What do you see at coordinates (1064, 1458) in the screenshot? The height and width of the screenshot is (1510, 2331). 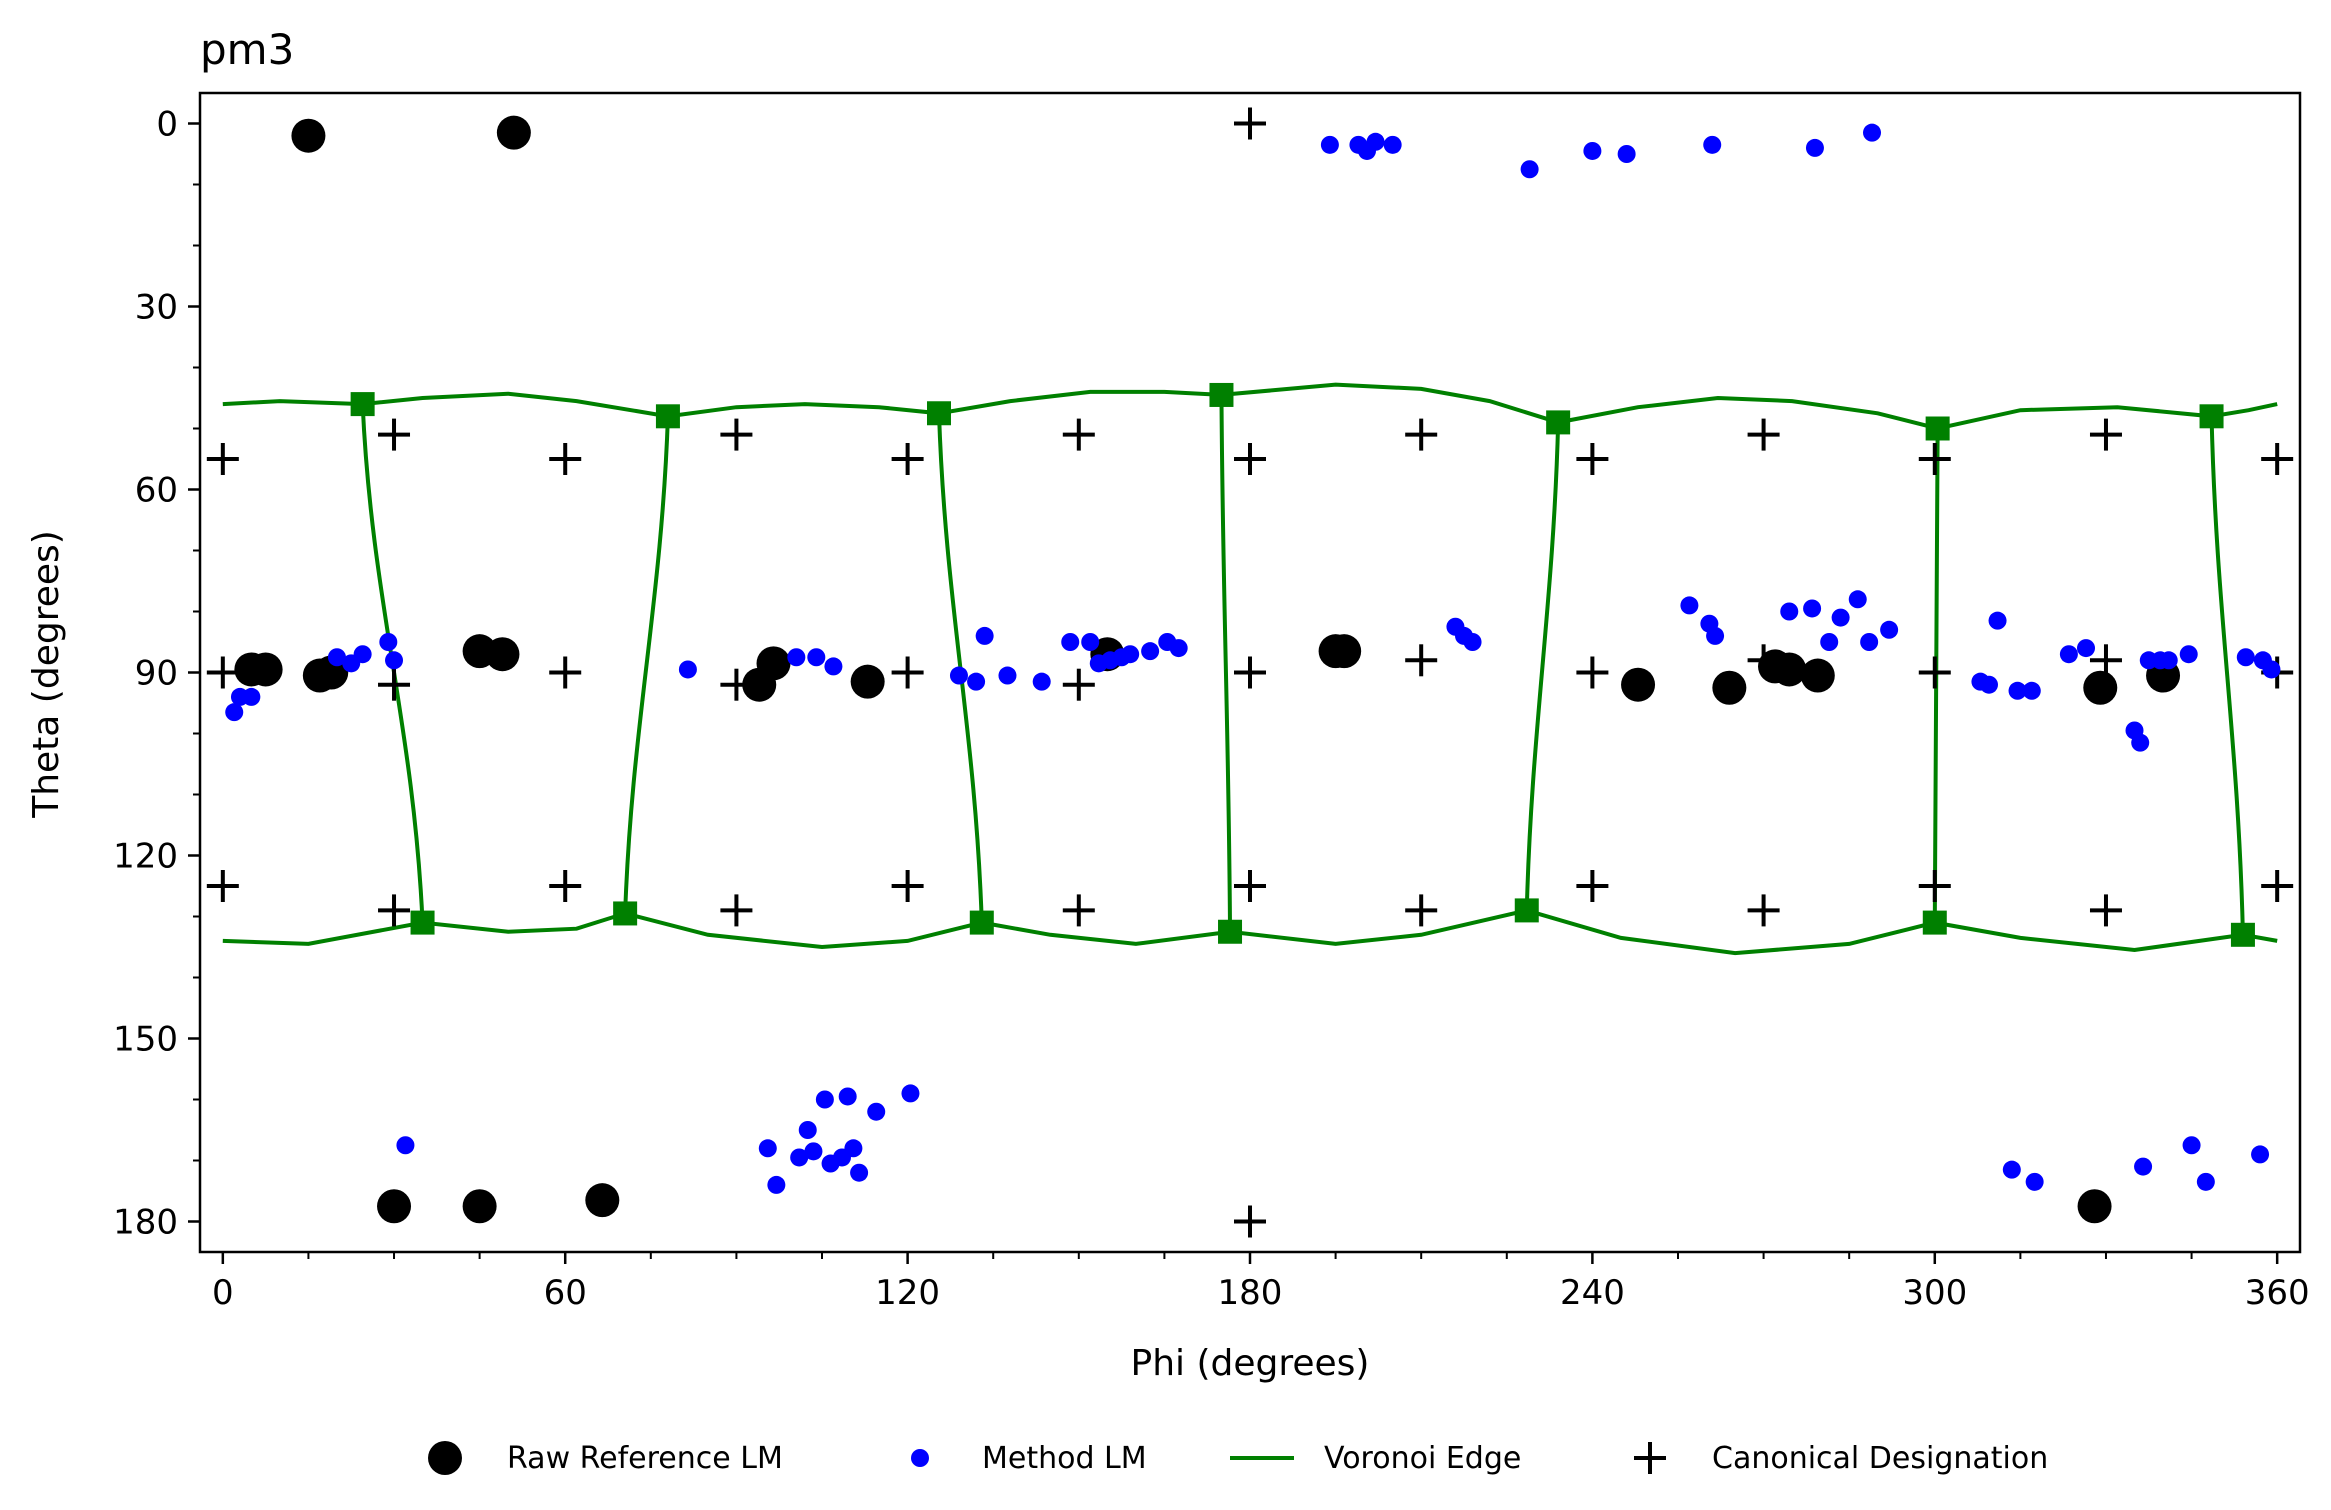 I see `legend-label: Method LM` at bounding box center [1064, 1458].